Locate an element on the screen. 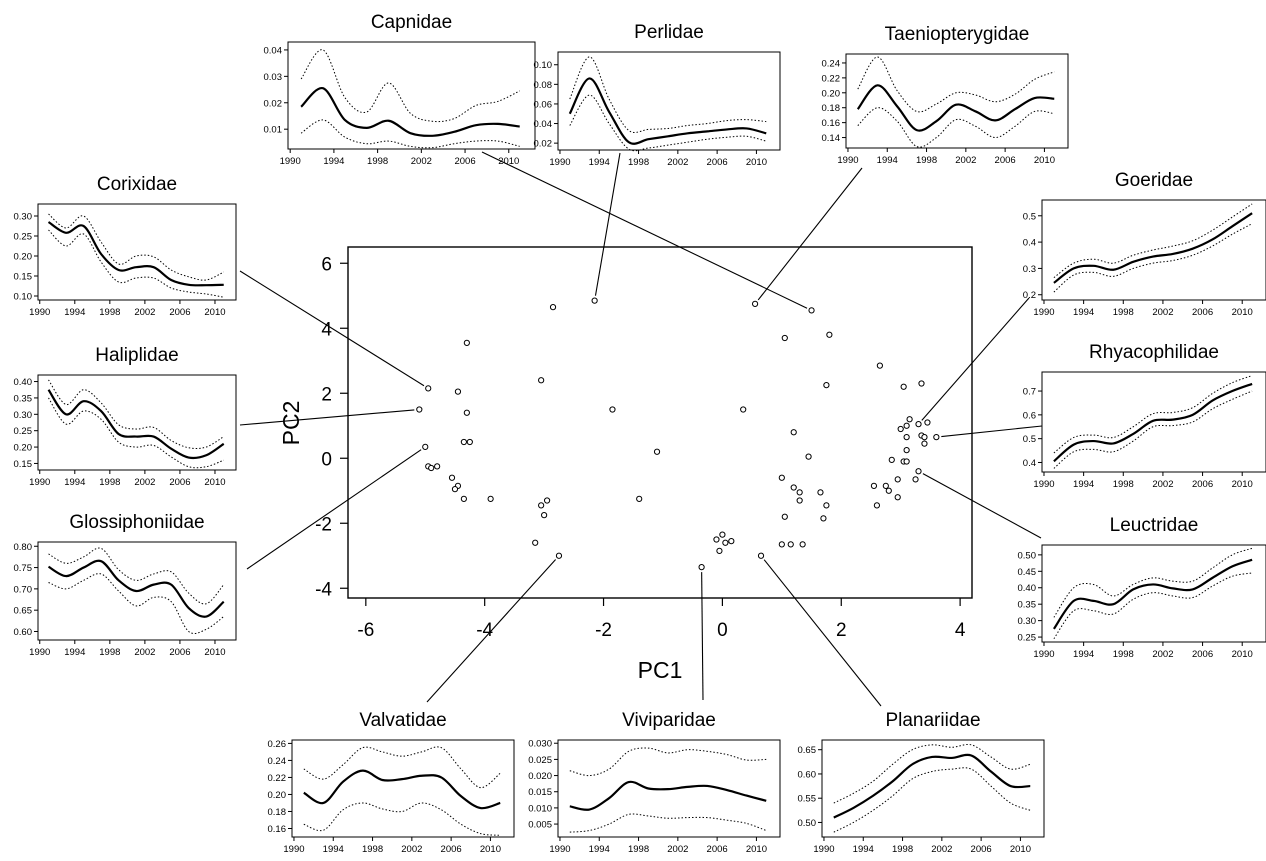 Image resolution: width=1266 pixels, height=861 pixels. goeridae-x-tick-label: 1994 is located at coordinates (1083, 312).